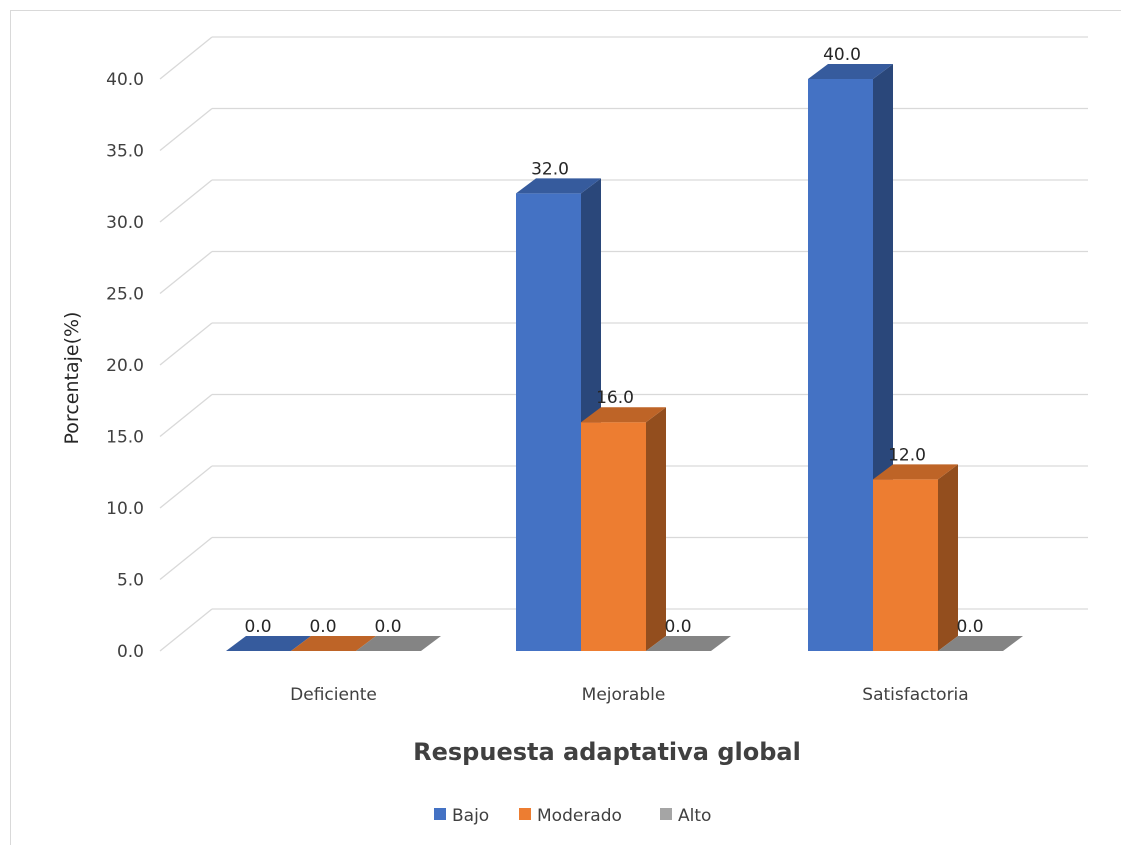 The width and height of the screenshot is (1121, 845). What do you see at coordinates (440, 814) in the screenshot?
I see `legend-swatch-bajo` at bounding box center [440, 814].